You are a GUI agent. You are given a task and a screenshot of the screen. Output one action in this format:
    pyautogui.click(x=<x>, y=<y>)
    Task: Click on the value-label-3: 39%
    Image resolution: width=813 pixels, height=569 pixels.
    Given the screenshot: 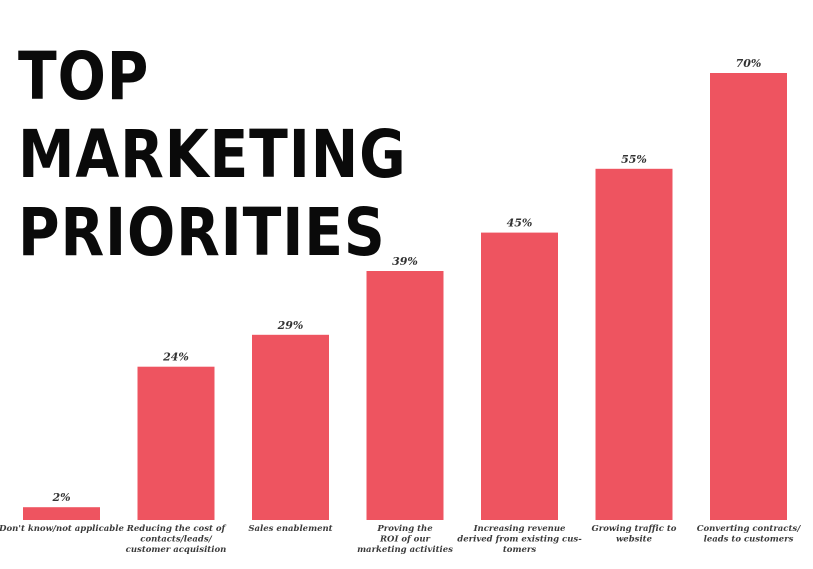 What is the action you would take?
    pyautogui.click(x=405, y=261)
    